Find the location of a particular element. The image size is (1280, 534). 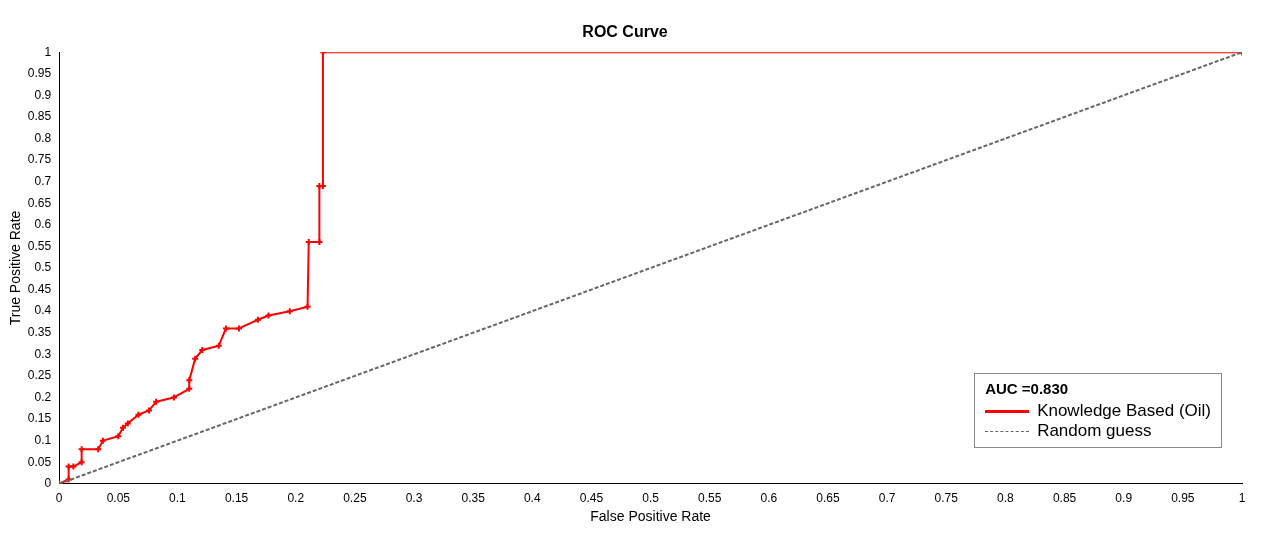

y-tick-label: 0.1 is located at coordinates (43, 439).